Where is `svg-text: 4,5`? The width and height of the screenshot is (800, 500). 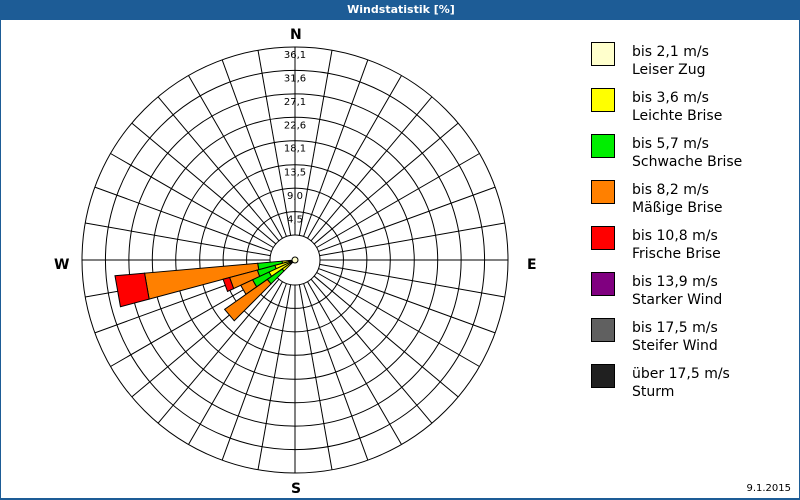 svg-text: 4,5 is located at coordinates (295, 220).